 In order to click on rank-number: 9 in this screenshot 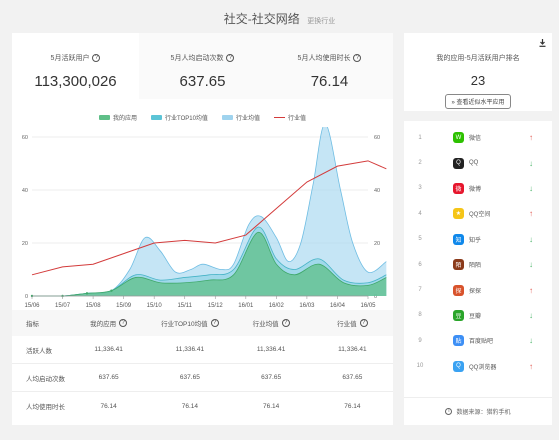, I will do `click(420, 340)`.